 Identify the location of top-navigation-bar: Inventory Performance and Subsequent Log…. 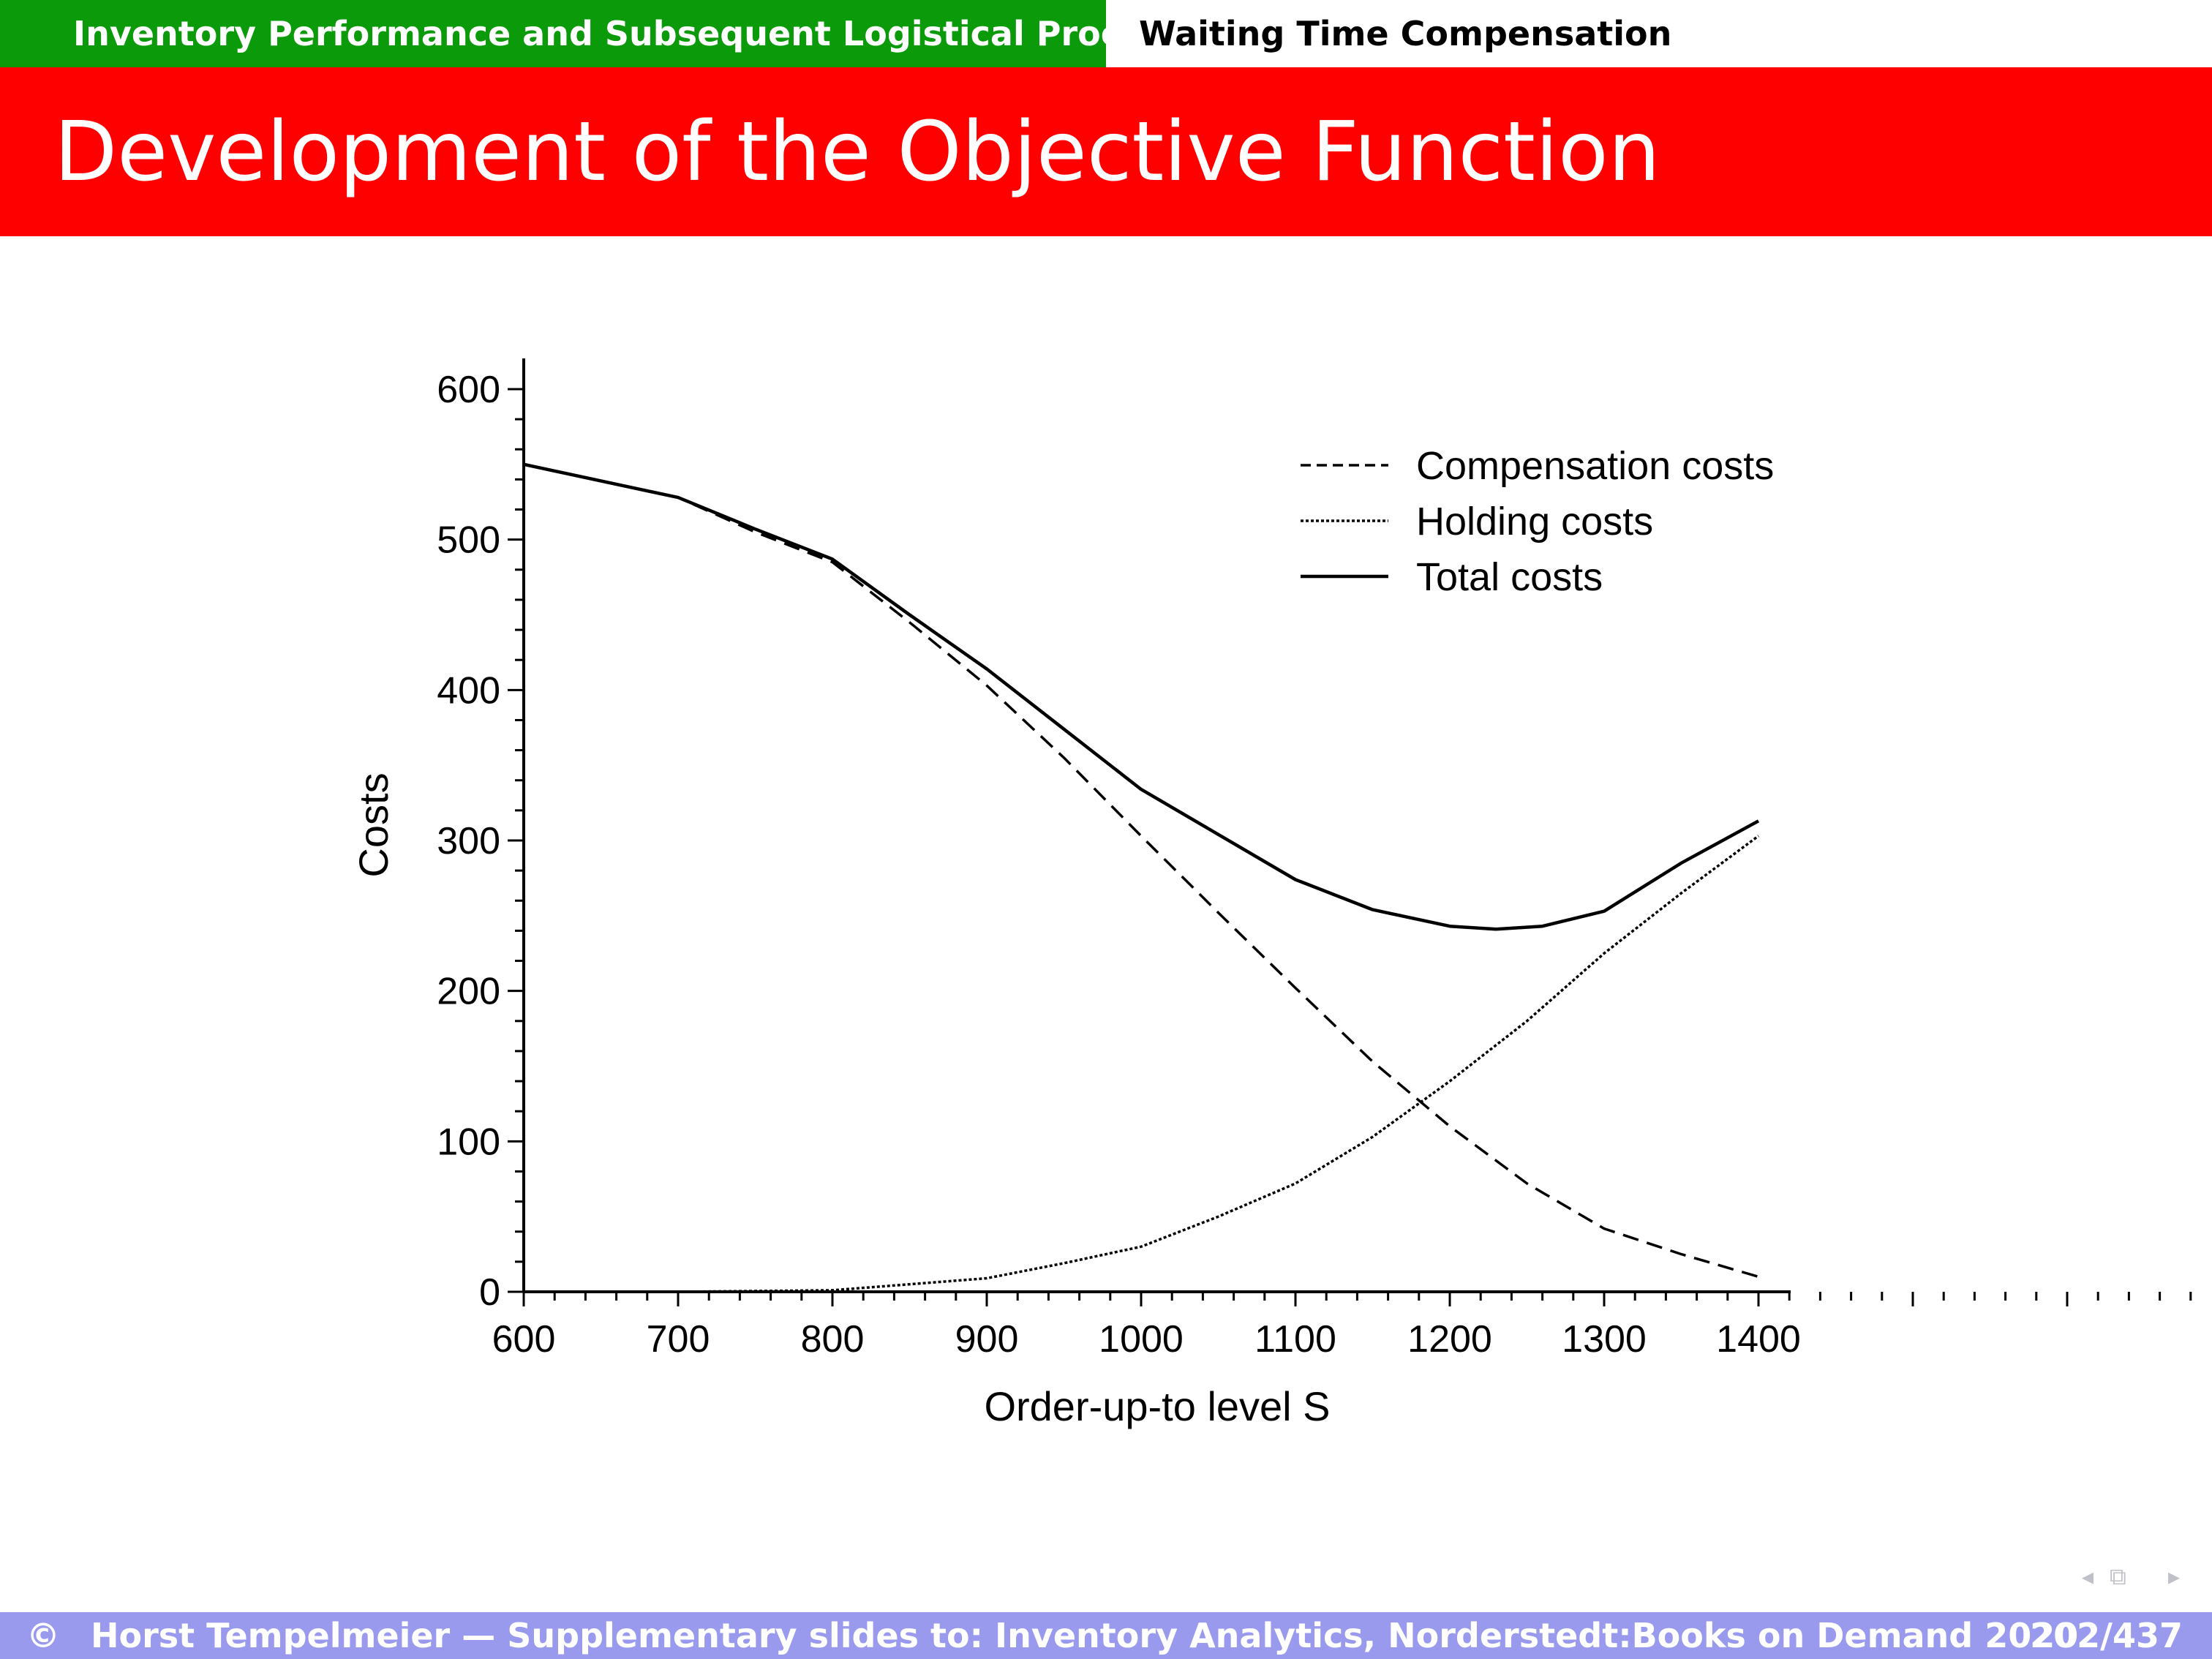
(1106, 33).